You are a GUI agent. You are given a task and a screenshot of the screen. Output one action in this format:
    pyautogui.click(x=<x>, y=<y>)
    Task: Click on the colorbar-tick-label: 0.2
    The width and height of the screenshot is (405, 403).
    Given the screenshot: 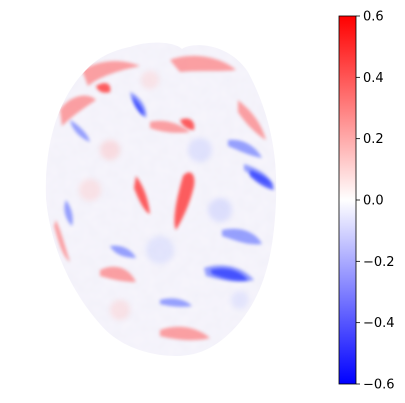 What is the action you would take?
    pyautogui.click(x=373, y=139)
    